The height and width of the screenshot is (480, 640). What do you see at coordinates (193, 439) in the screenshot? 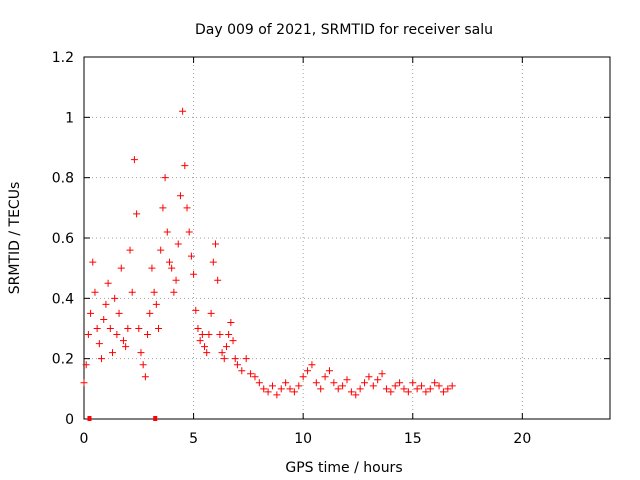
I see `x-tick-label: 5` at bounding box center [193, 439].